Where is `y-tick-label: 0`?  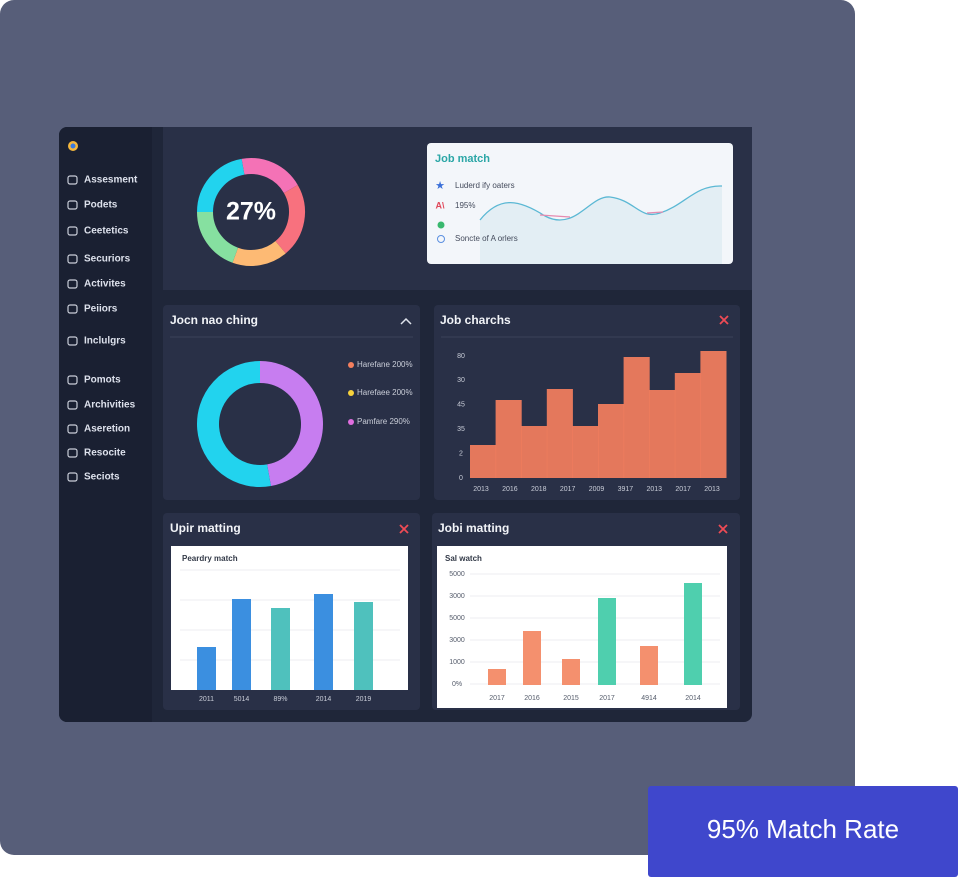 y-tick-label: 0 is located at coordinates (461, 478).